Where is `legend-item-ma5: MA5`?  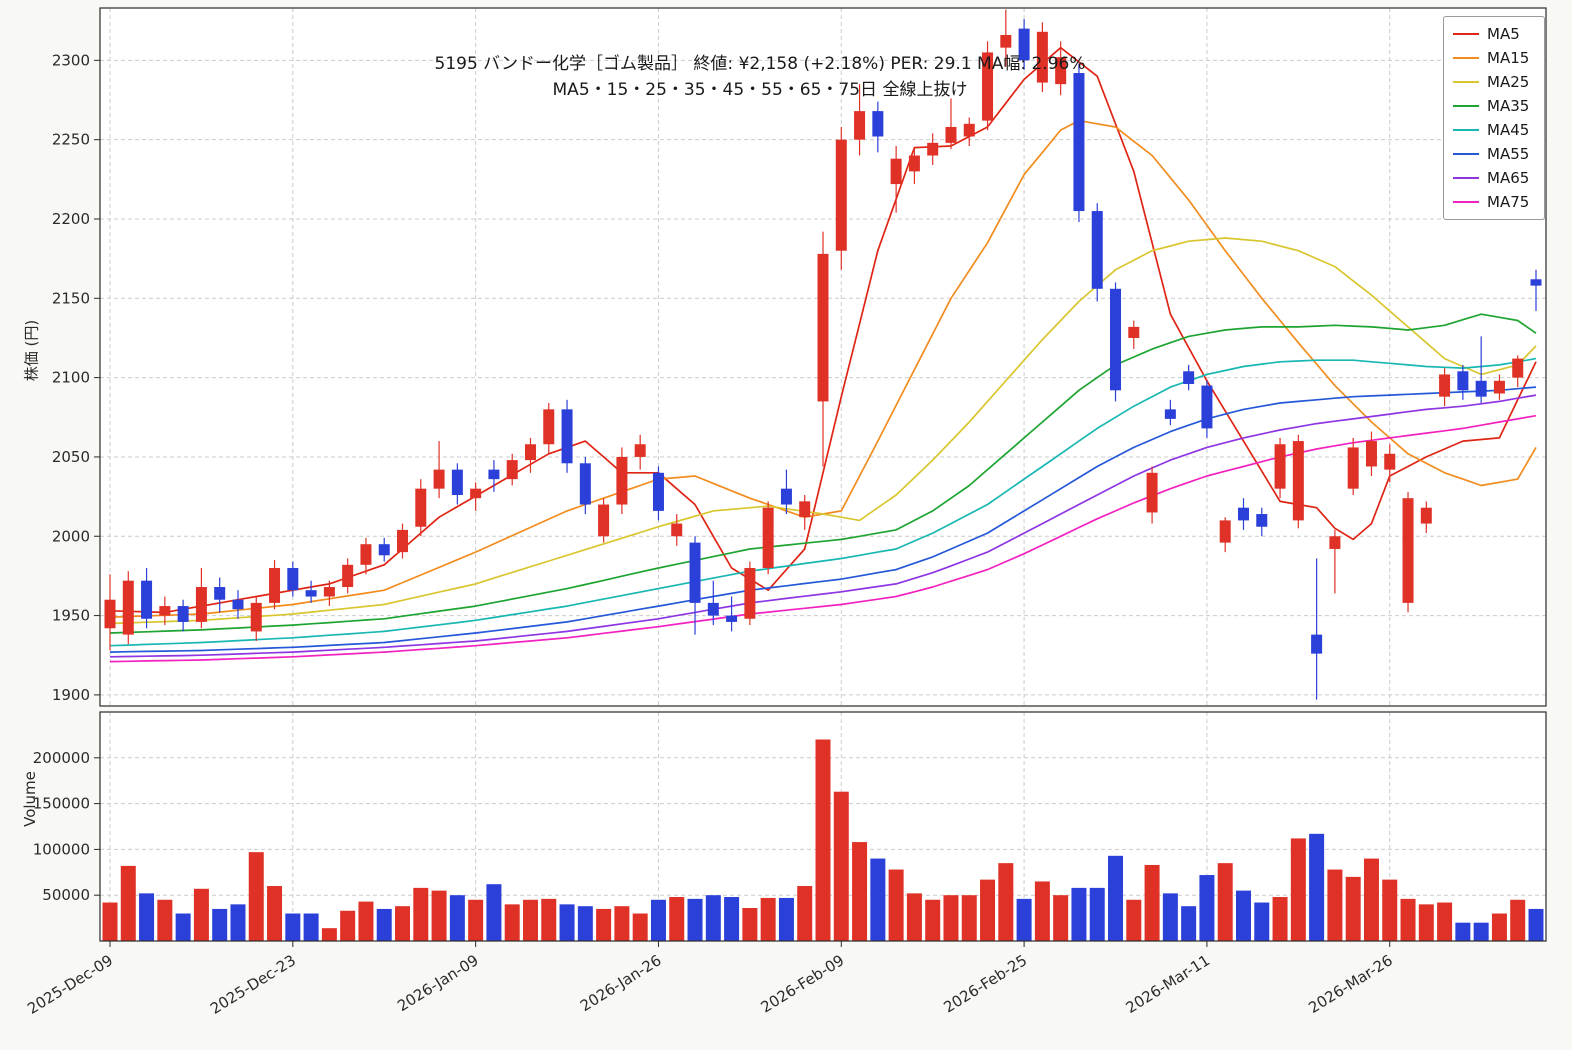 legend-item-ma5: MA5 is located at coordinates (1494, 34).